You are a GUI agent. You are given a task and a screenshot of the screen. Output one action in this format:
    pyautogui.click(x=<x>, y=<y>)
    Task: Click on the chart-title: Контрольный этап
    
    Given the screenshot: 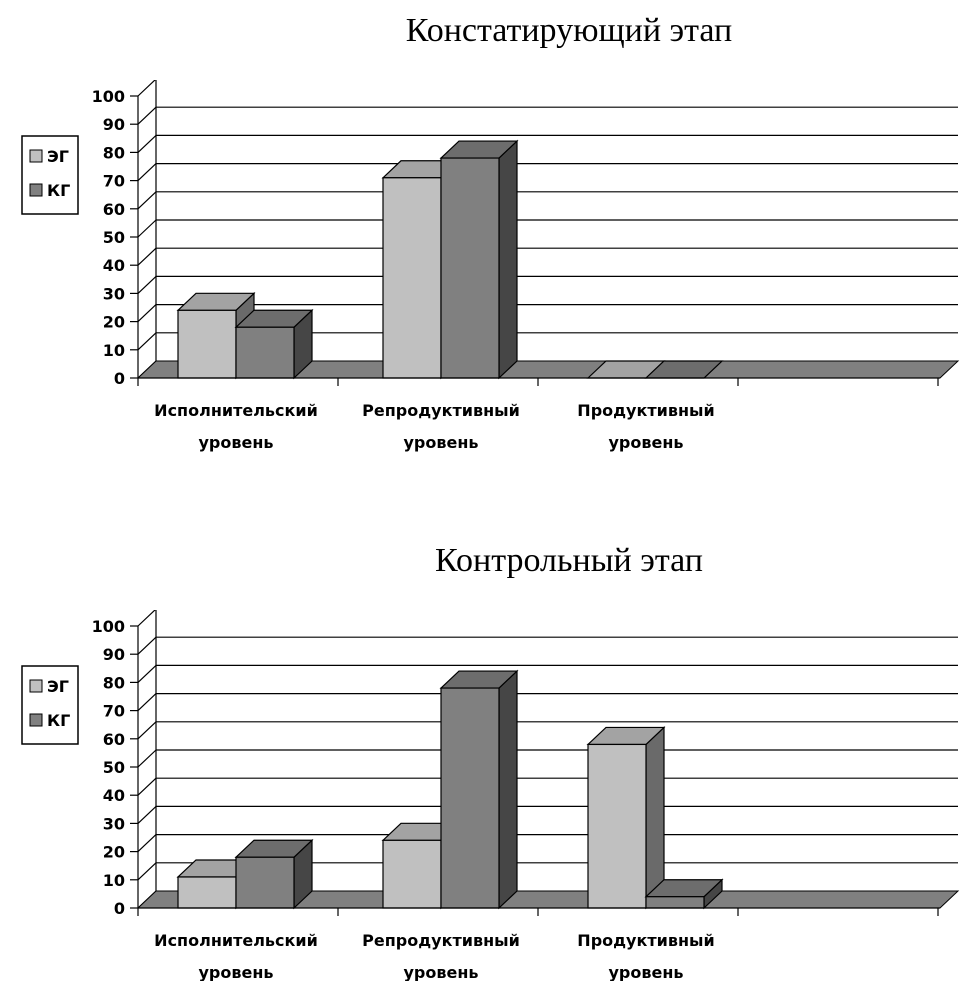 What is the action you would take?
    pyautogui.click(x=569, y=560)
    